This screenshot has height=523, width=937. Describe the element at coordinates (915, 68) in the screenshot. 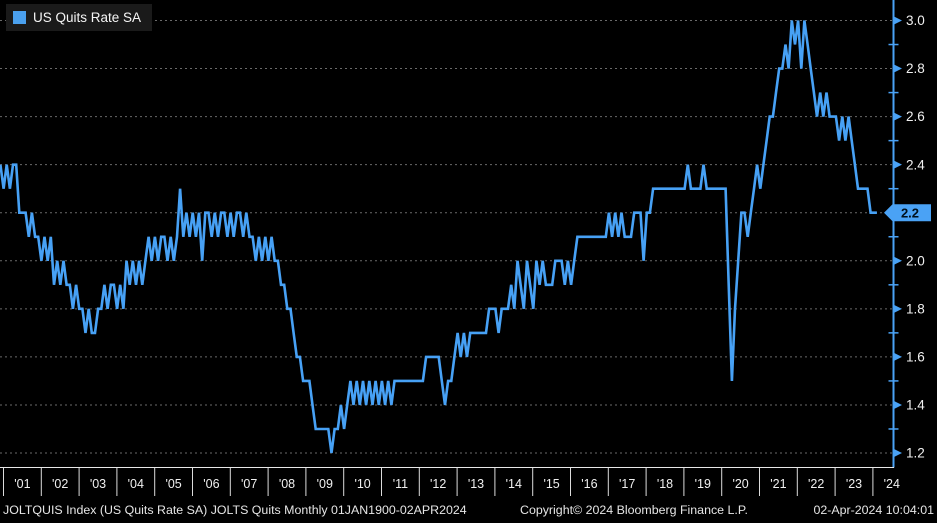

I see `y-tick-label: 2.8` at that location.